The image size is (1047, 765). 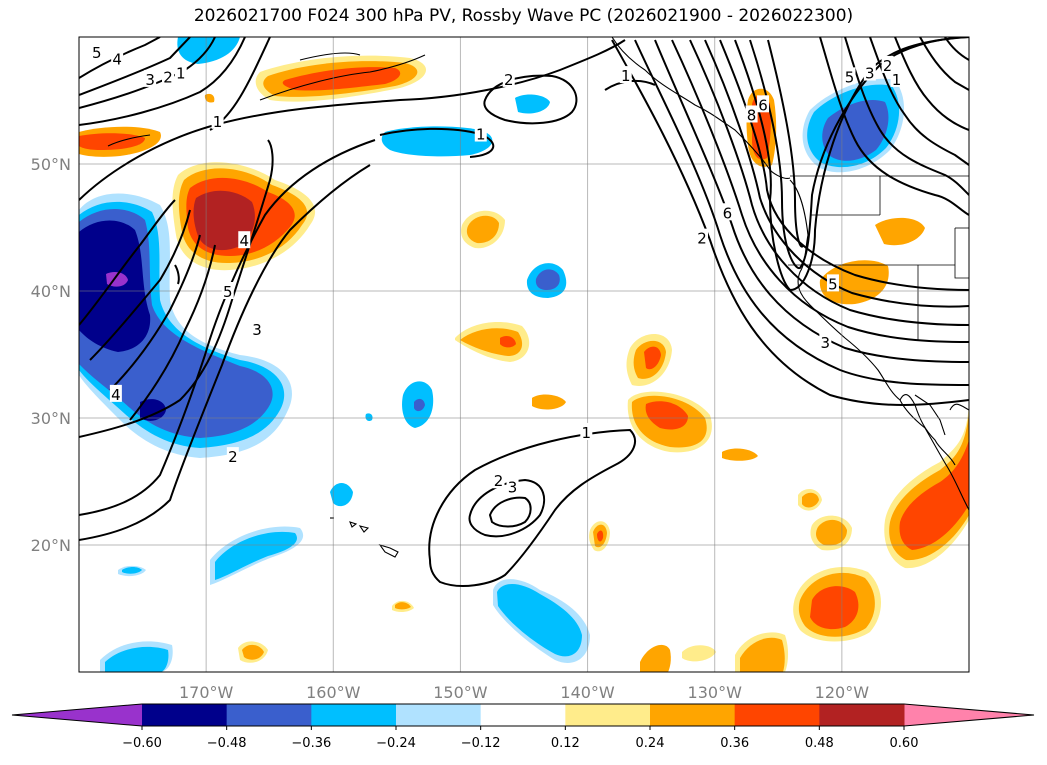 I want to click on colorbar-tick-label: −0.48, so click(x=227, y=743).